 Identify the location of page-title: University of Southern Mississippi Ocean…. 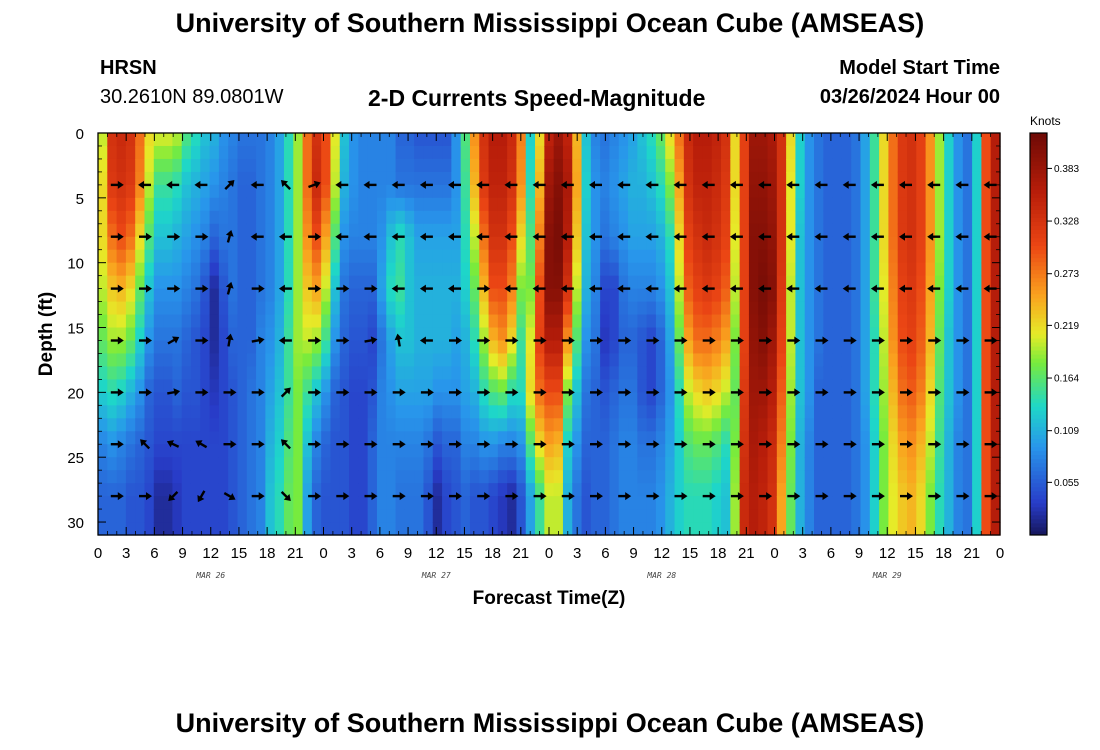
(550, 23).